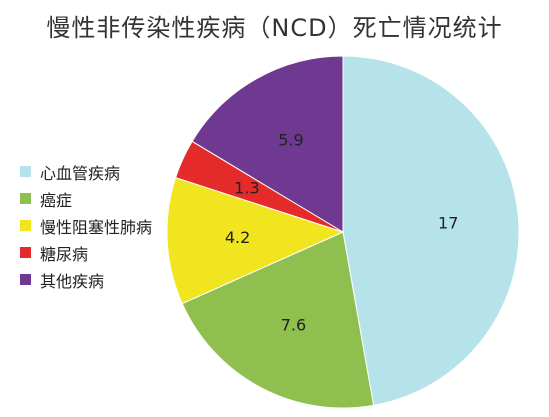 This screenshot has height=417, width=549. I want to click on chart-legend: 心血管疾病 癌症 慢性阻塞性肺病 糖尿病 其他疾病, so click(120, 225).